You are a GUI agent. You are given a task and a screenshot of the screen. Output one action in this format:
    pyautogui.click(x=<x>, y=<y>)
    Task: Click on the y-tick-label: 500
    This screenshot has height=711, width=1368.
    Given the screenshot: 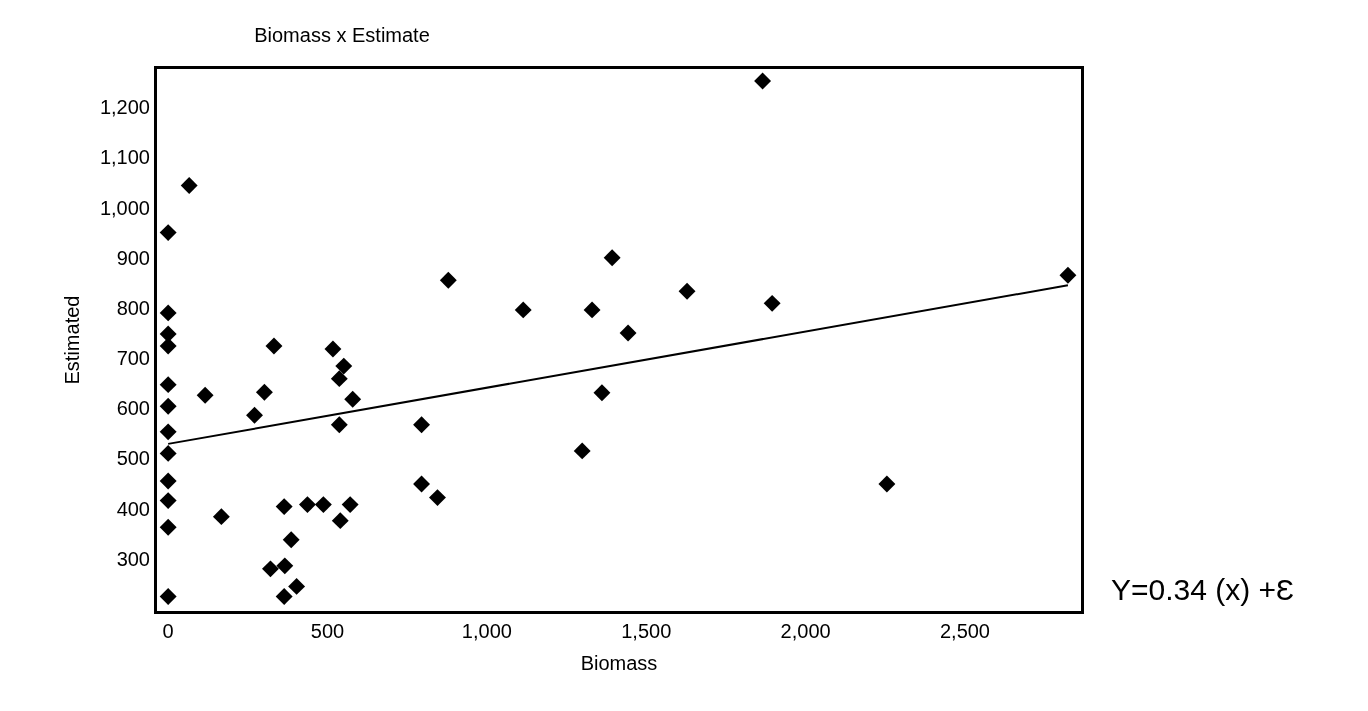 What is the action you would take?
    pyautogui.click(x=133, y=458)
    